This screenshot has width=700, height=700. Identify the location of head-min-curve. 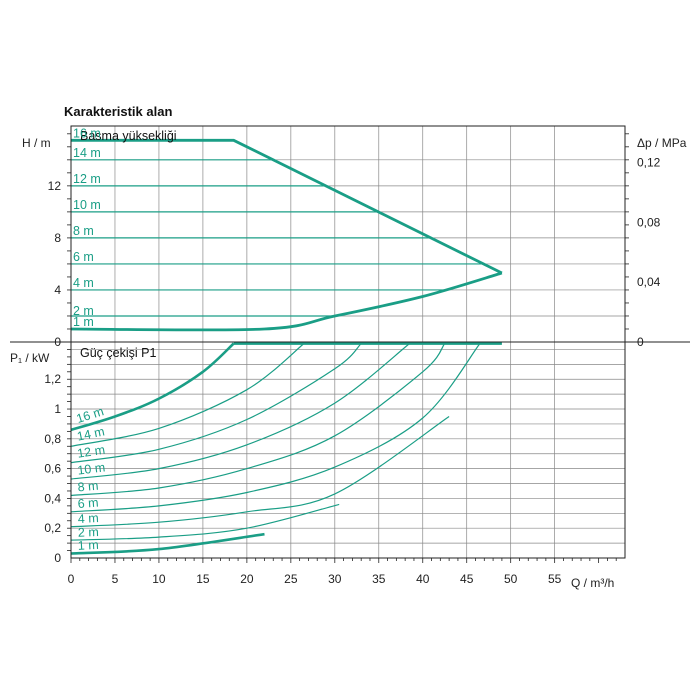
(286, 301).